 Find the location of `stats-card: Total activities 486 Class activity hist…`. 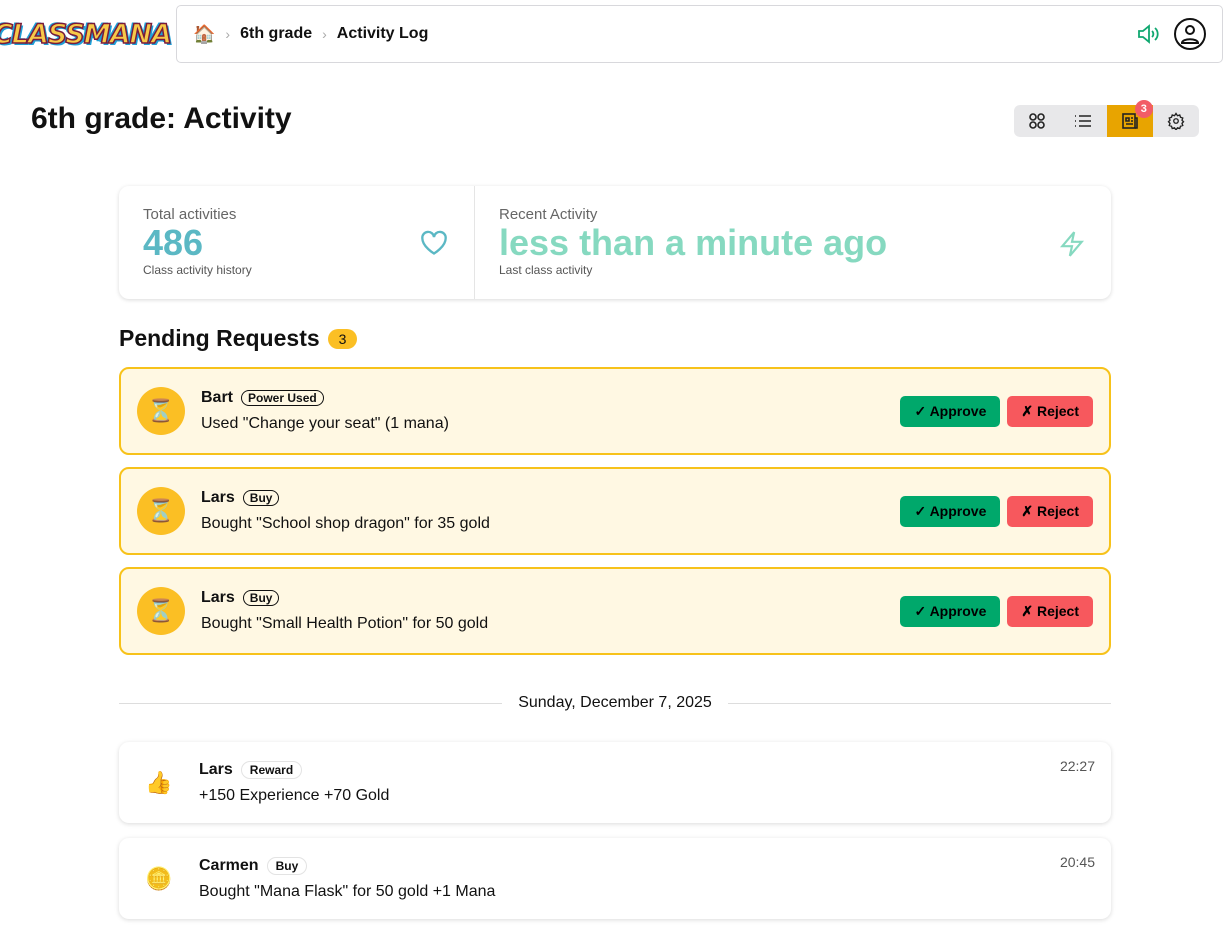

stats-card: Total activities 486 Class activity hist… is located at coordinates (615, 242).